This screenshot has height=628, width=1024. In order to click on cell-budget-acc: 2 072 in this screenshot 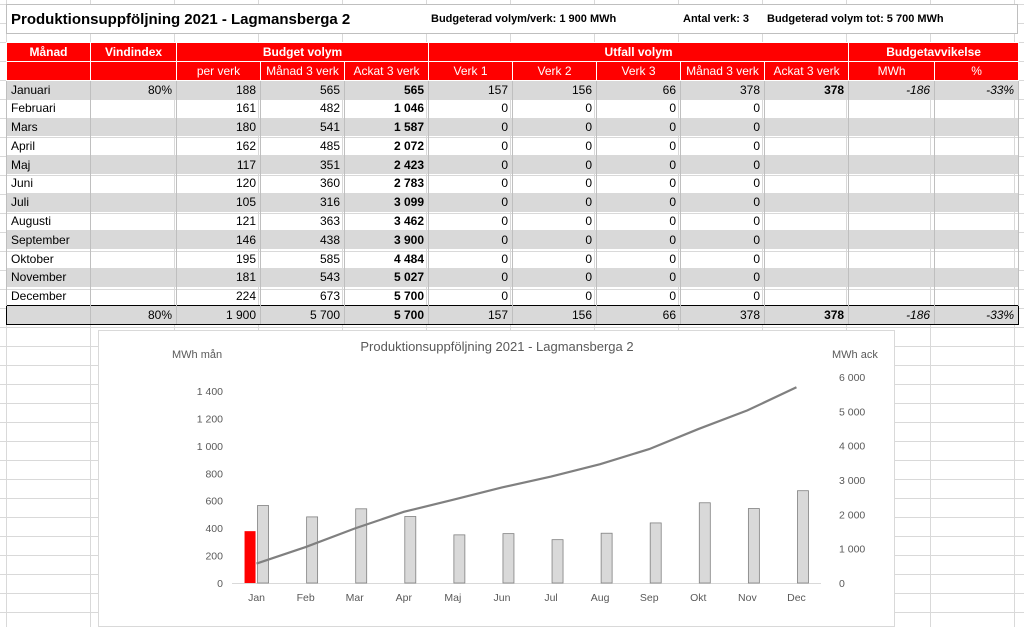, I will do `click(386, 146)`.